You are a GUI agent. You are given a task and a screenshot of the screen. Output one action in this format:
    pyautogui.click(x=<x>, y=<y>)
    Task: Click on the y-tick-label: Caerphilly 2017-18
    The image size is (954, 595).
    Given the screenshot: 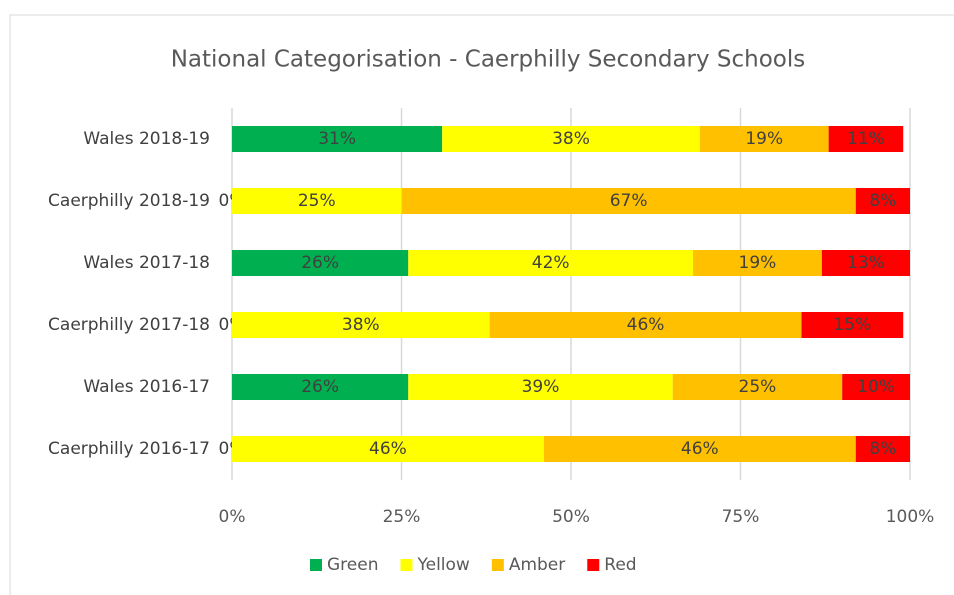 What is the action you would take?
    pyautogui.click(x=129, y=325)
    